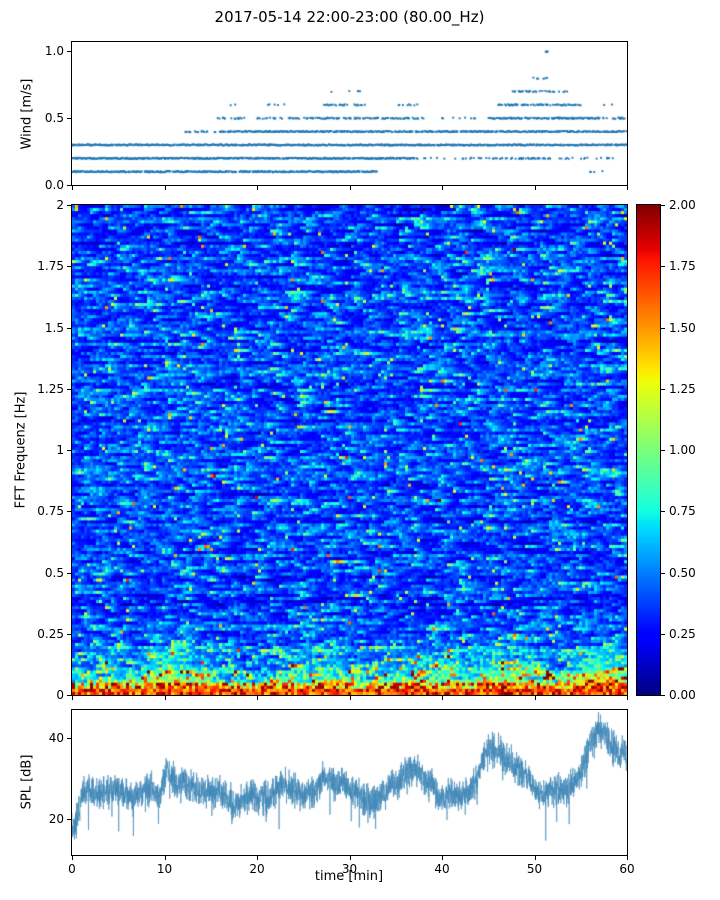  I want to click on spl-y-axis-label: SPL [dB], so click(27, 782).